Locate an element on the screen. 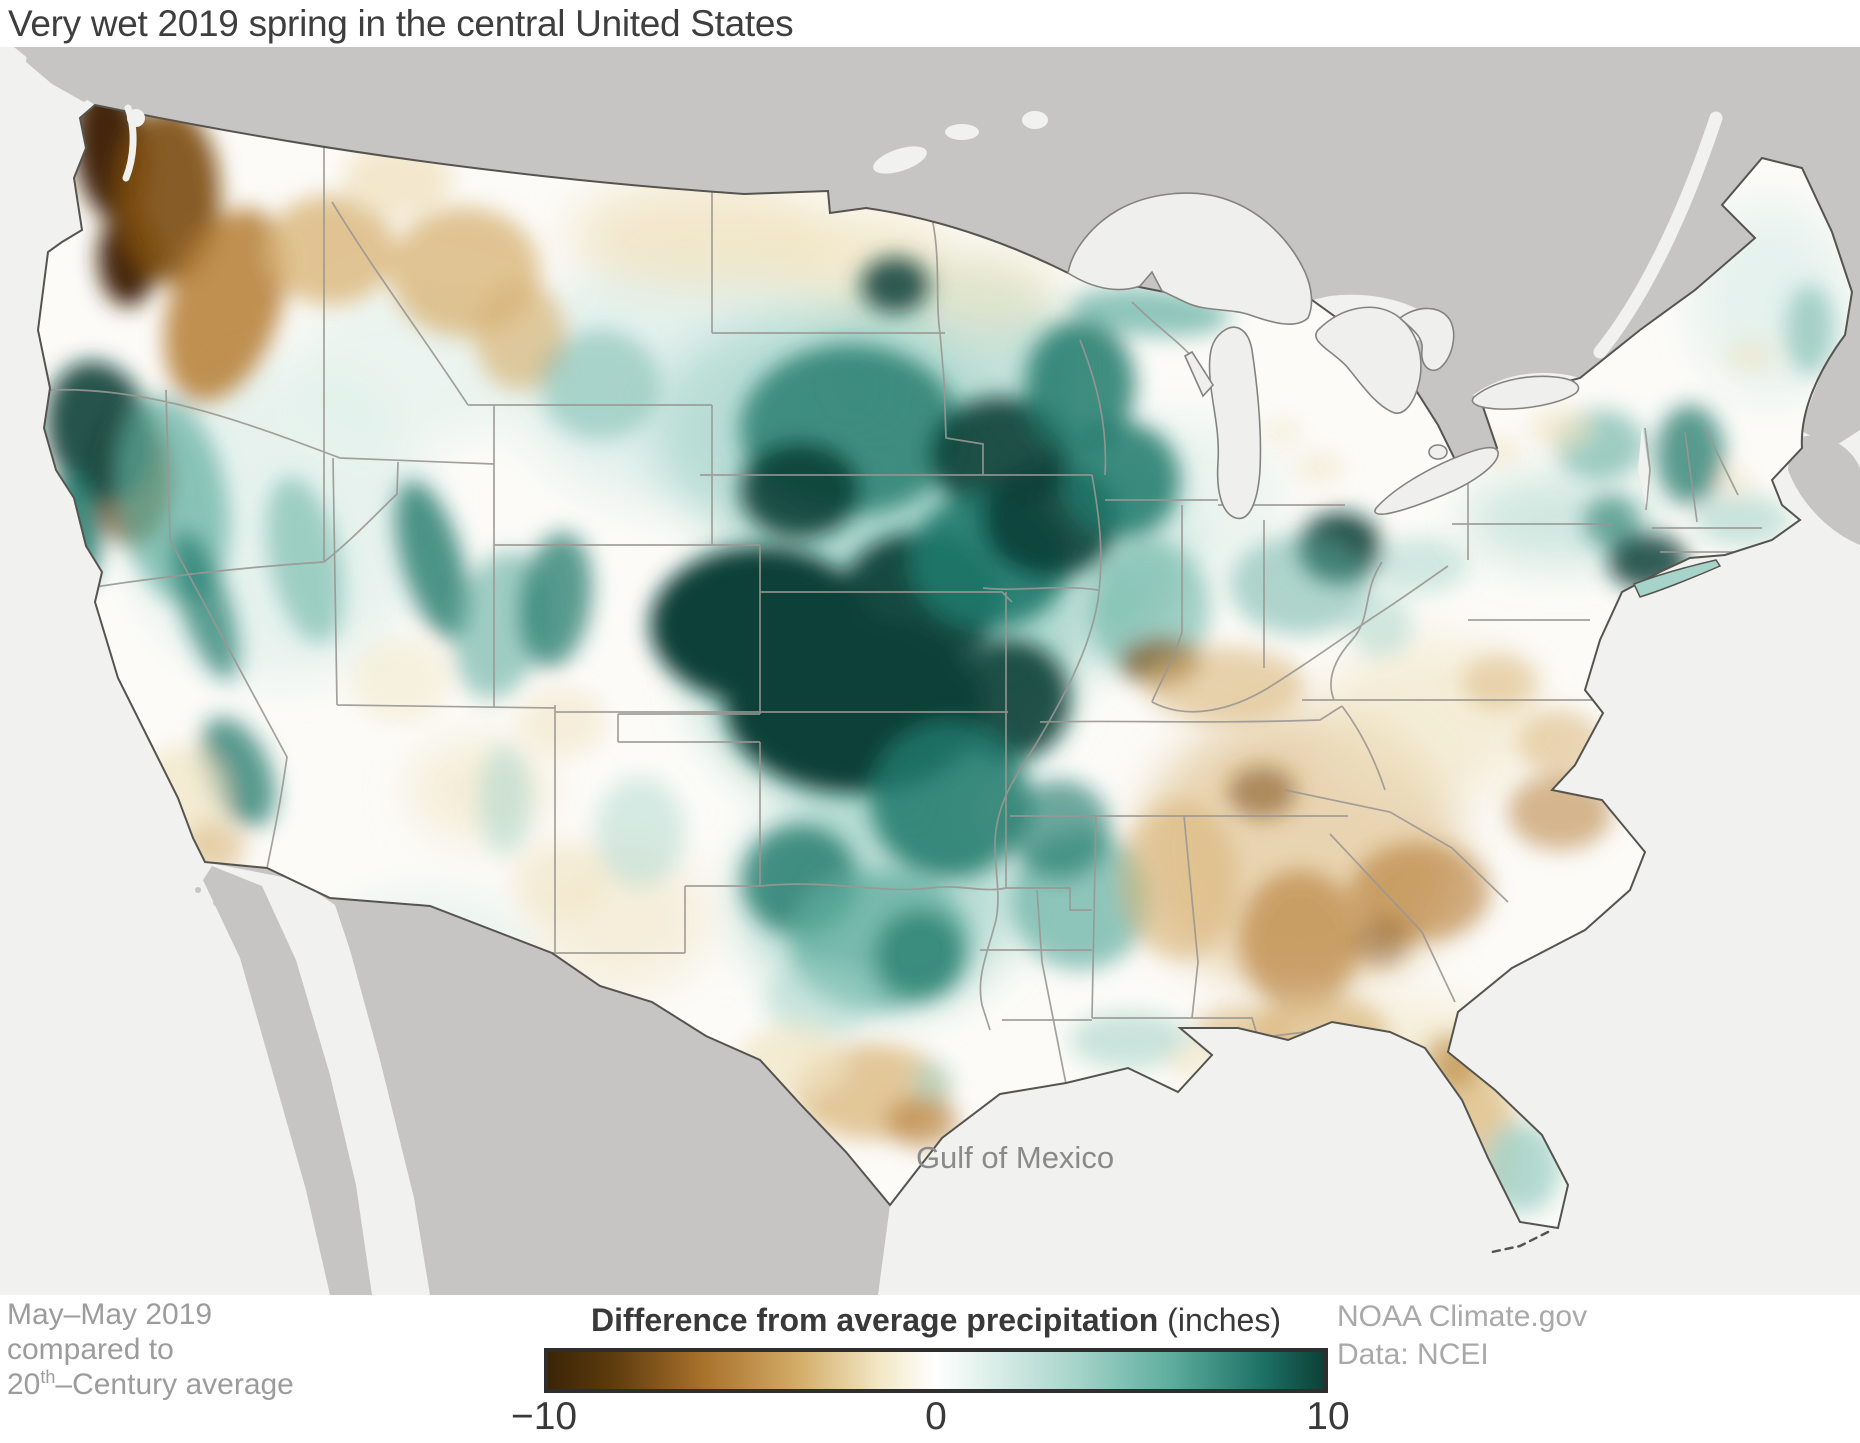 The image size is (1860, 1443). great-lakes is located at coordinates (1358, 356).